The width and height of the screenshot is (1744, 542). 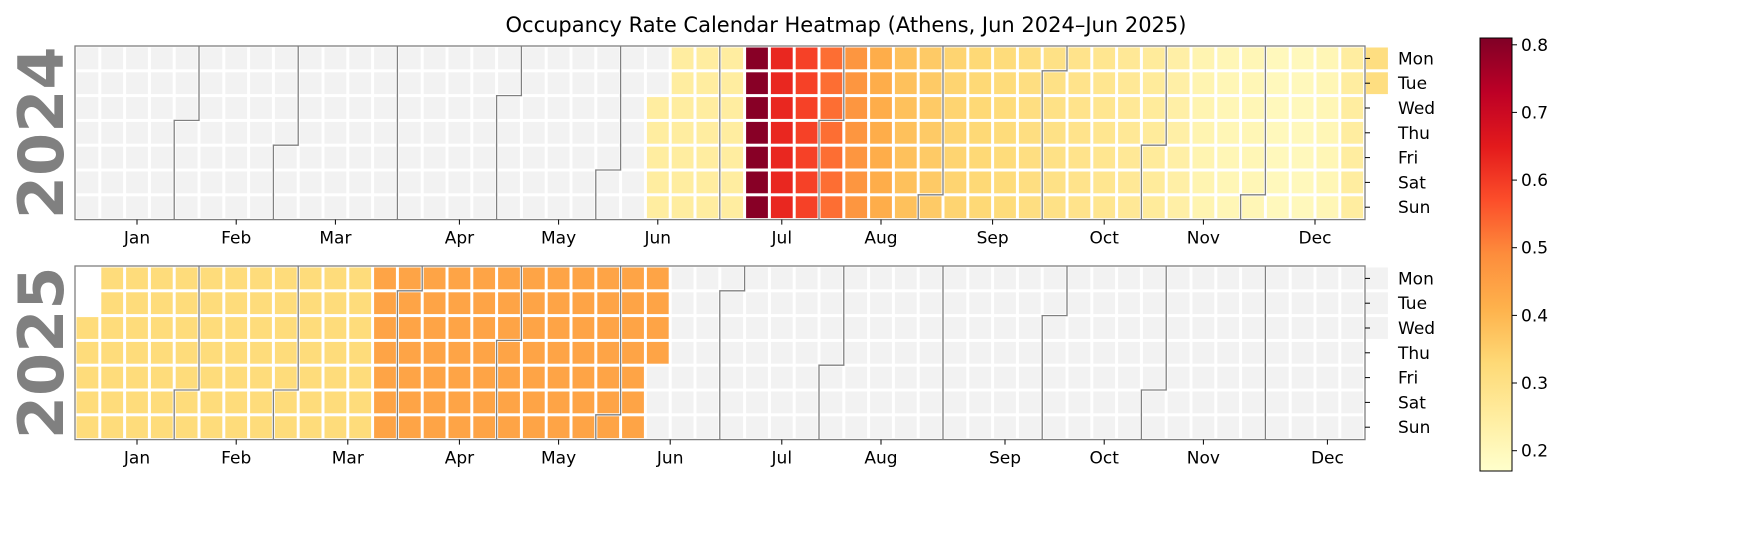 I want to click on colorbar-tick-label: 0.2, so click(x=1534, y=452).